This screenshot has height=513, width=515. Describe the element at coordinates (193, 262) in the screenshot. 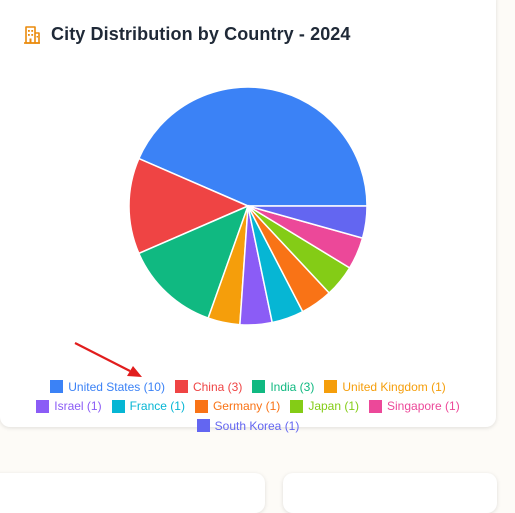

I see `pie-slice-india` at that location.